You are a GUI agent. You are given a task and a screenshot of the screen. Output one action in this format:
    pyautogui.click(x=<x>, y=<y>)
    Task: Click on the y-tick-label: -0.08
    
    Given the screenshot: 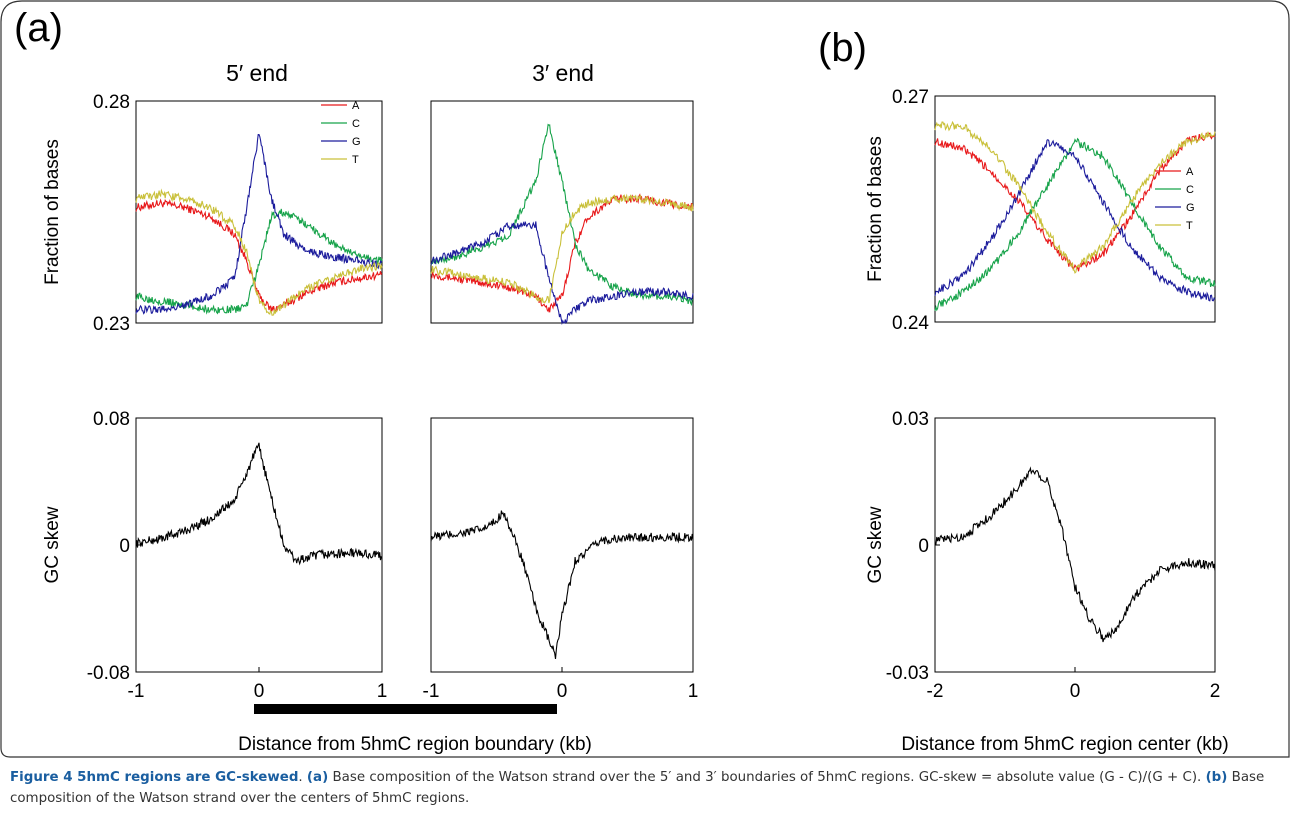 What is the action you would take?
    pyautogui.click(x=108, y=673)
    